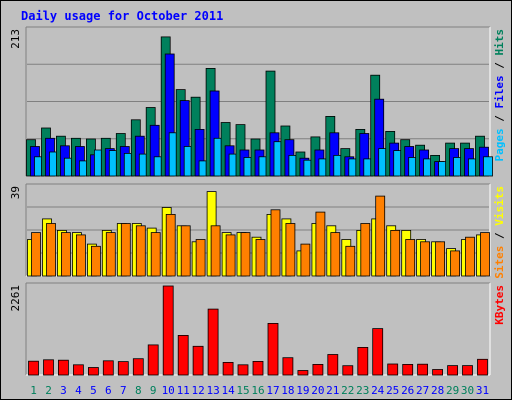  What do you see at coordinates (15, 298) in the screenshot?
I see `y-max-label: 2261` at bounding box center [15, 298].